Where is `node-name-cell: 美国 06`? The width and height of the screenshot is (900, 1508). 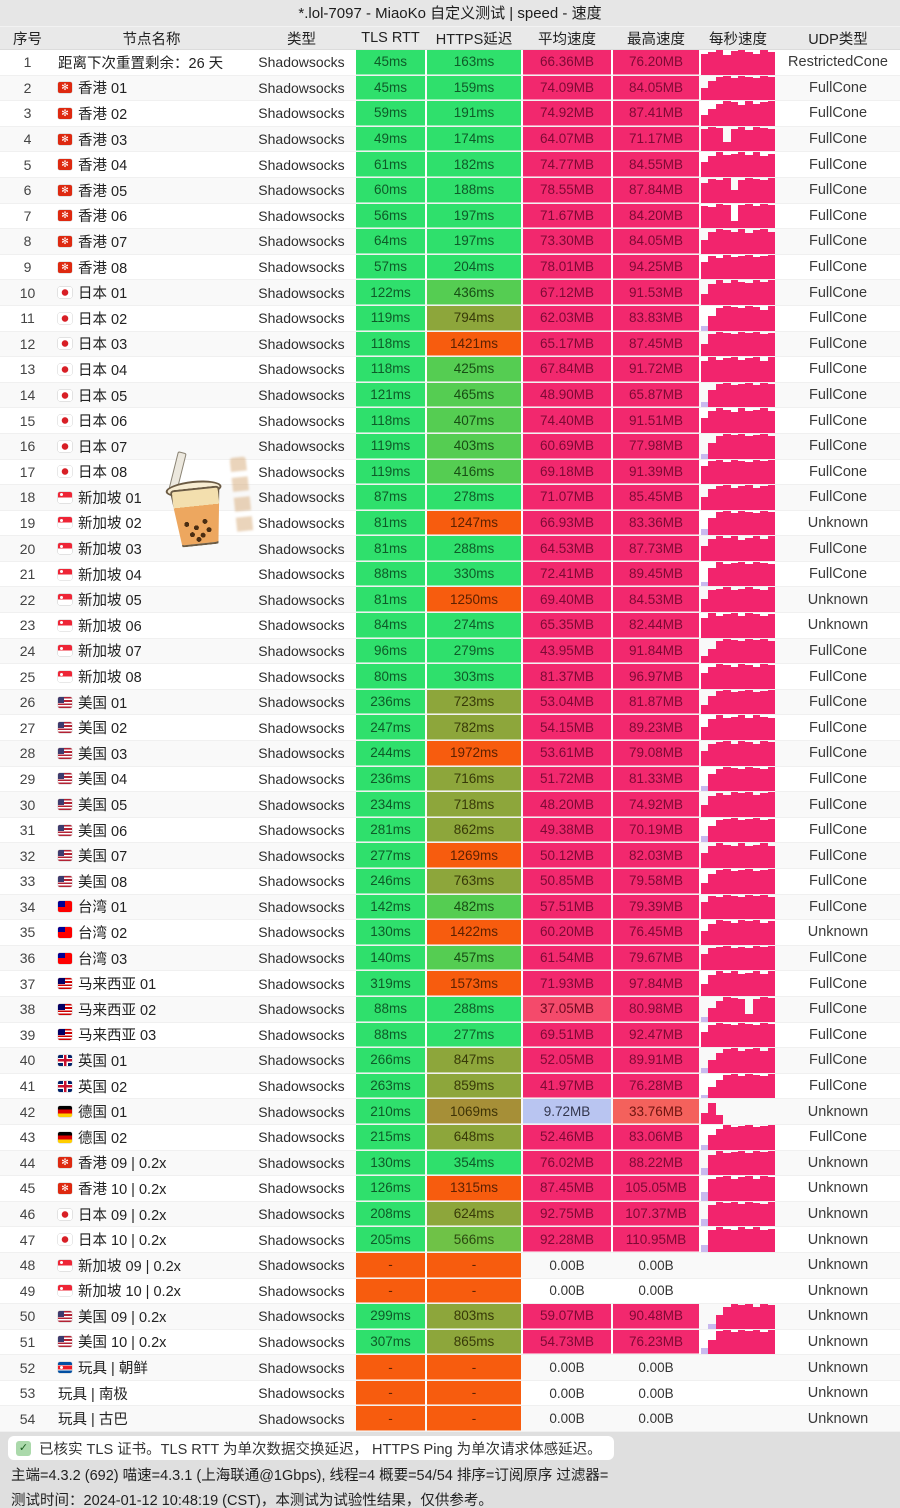
node-name-cell: 美国 06 is located at coordinates (151, 830).